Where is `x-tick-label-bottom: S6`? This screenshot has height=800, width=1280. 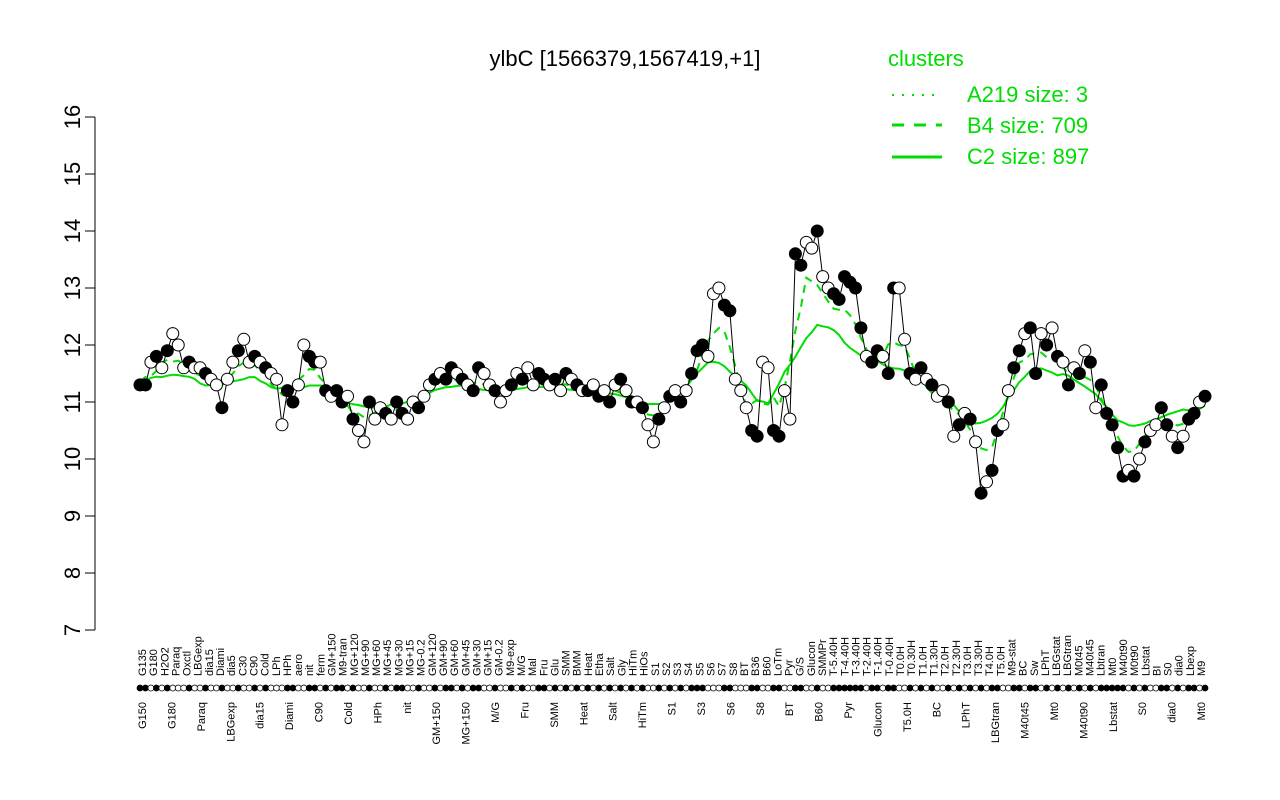
x-tick-label-bottom: S6 is located at coordinates (731, 708).